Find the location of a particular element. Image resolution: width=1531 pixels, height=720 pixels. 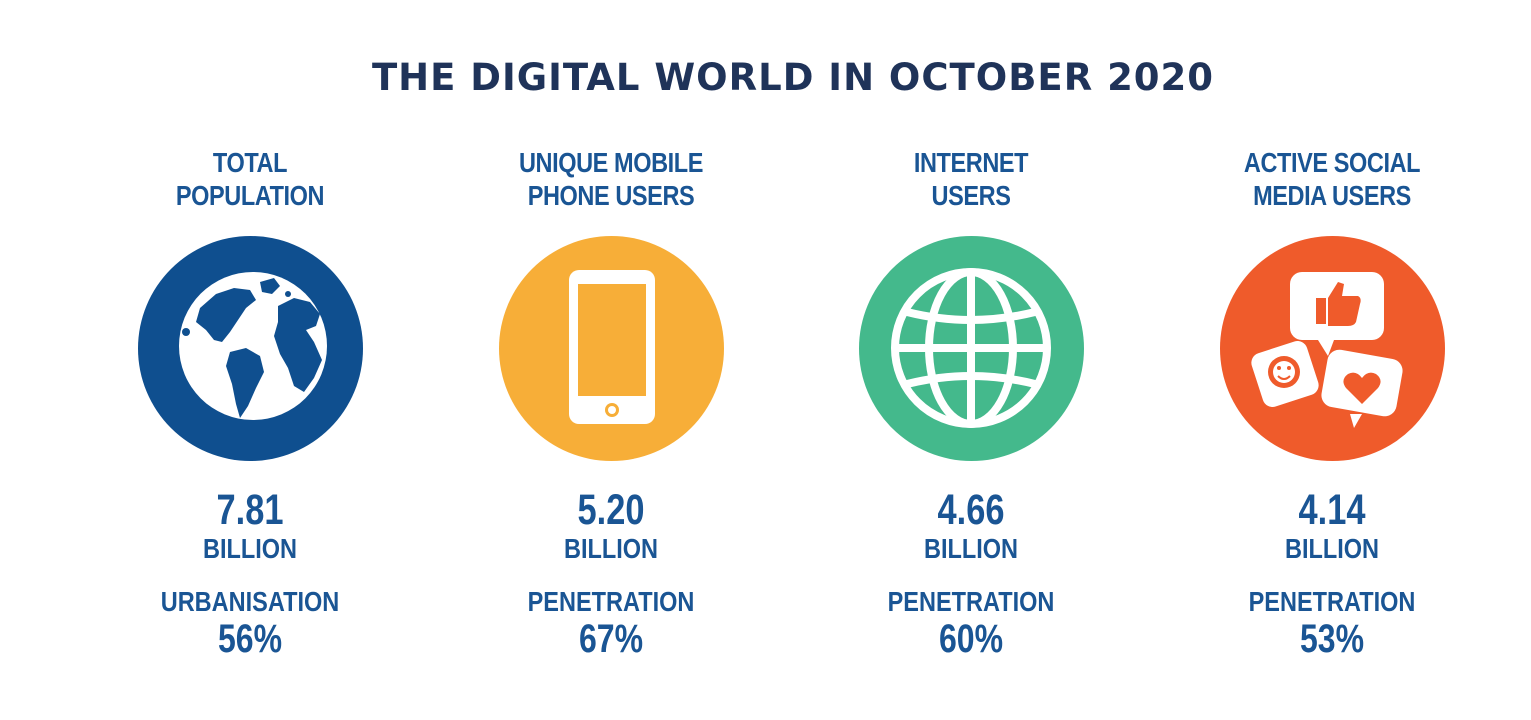

stat-label-line1: ACTIVE SOCIAL is located at coordinates (1332, 162).